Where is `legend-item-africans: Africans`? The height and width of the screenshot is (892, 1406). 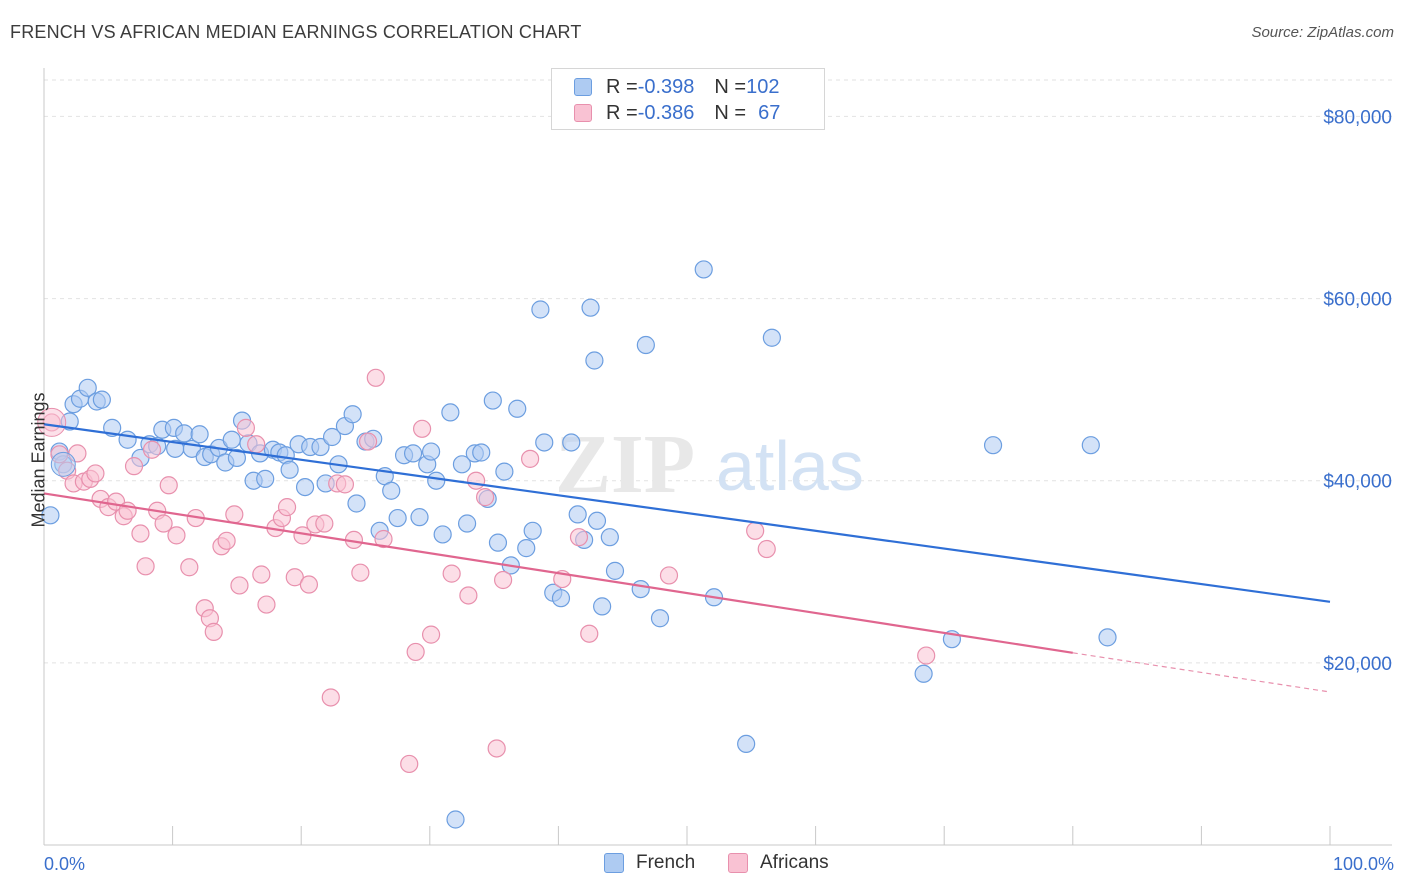
legend-item-africans: Africans is located at coordinates (778, 863).